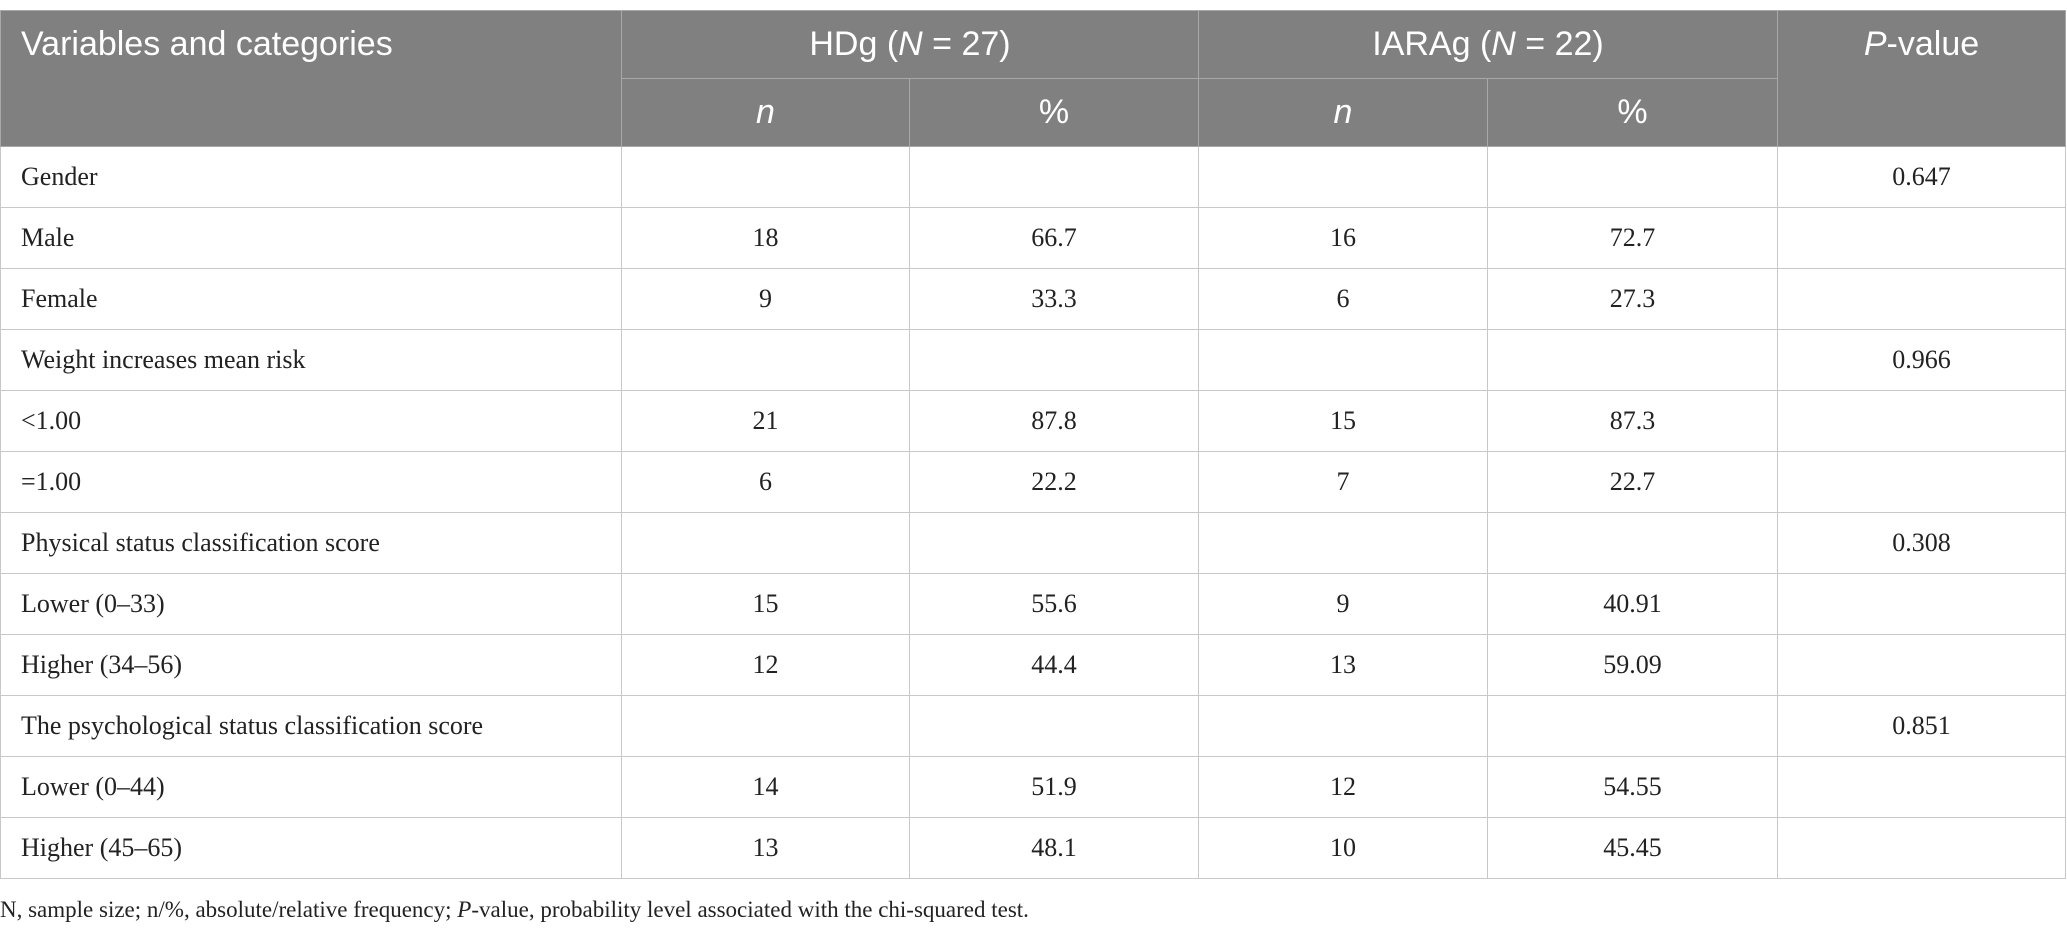 The width and height of the screenshot is (2067, 938). Describe the element at coordinates (311, 299) in the screenshot. I see `row-label: Female` at that location.